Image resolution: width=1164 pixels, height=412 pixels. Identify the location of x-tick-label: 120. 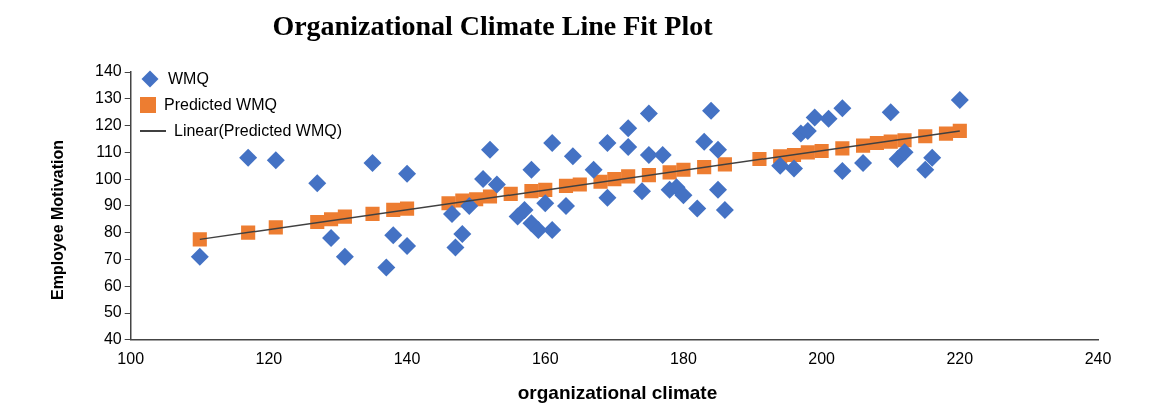
(269, 358).